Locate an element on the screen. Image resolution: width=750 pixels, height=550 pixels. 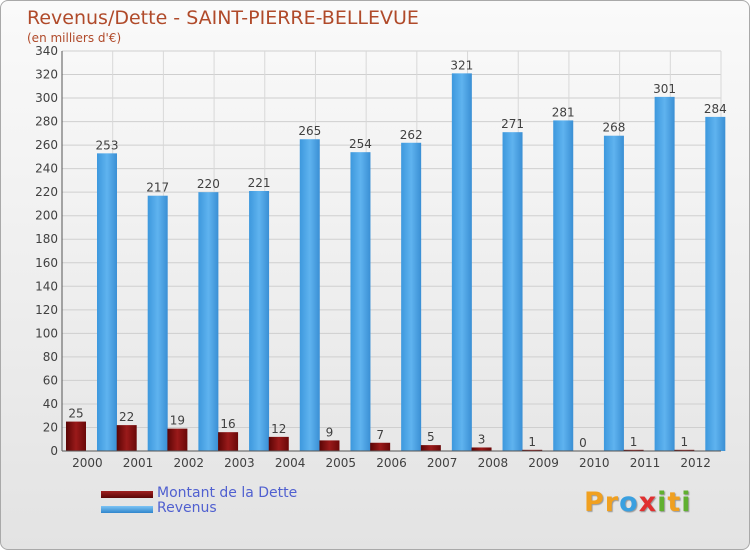
y-tick-label: 300 is located at coordinates (46, 98).